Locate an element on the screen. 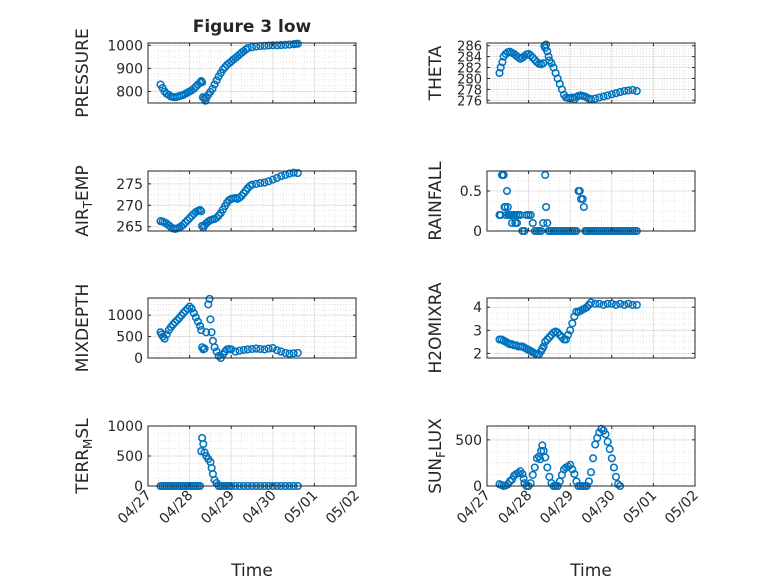  y-label-main: THETA is located at coordinates (436, 73).